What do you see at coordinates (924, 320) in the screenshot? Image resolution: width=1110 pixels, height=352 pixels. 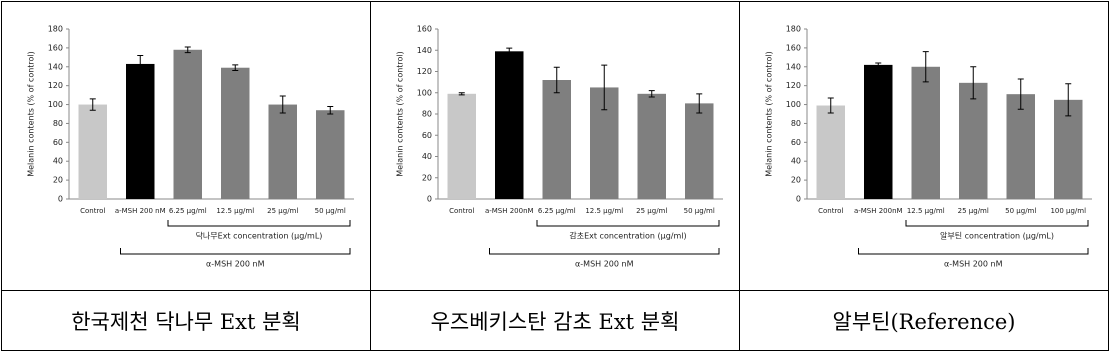 I see `caption: 알부틴(Reference)` at bounding box center [924, 320].